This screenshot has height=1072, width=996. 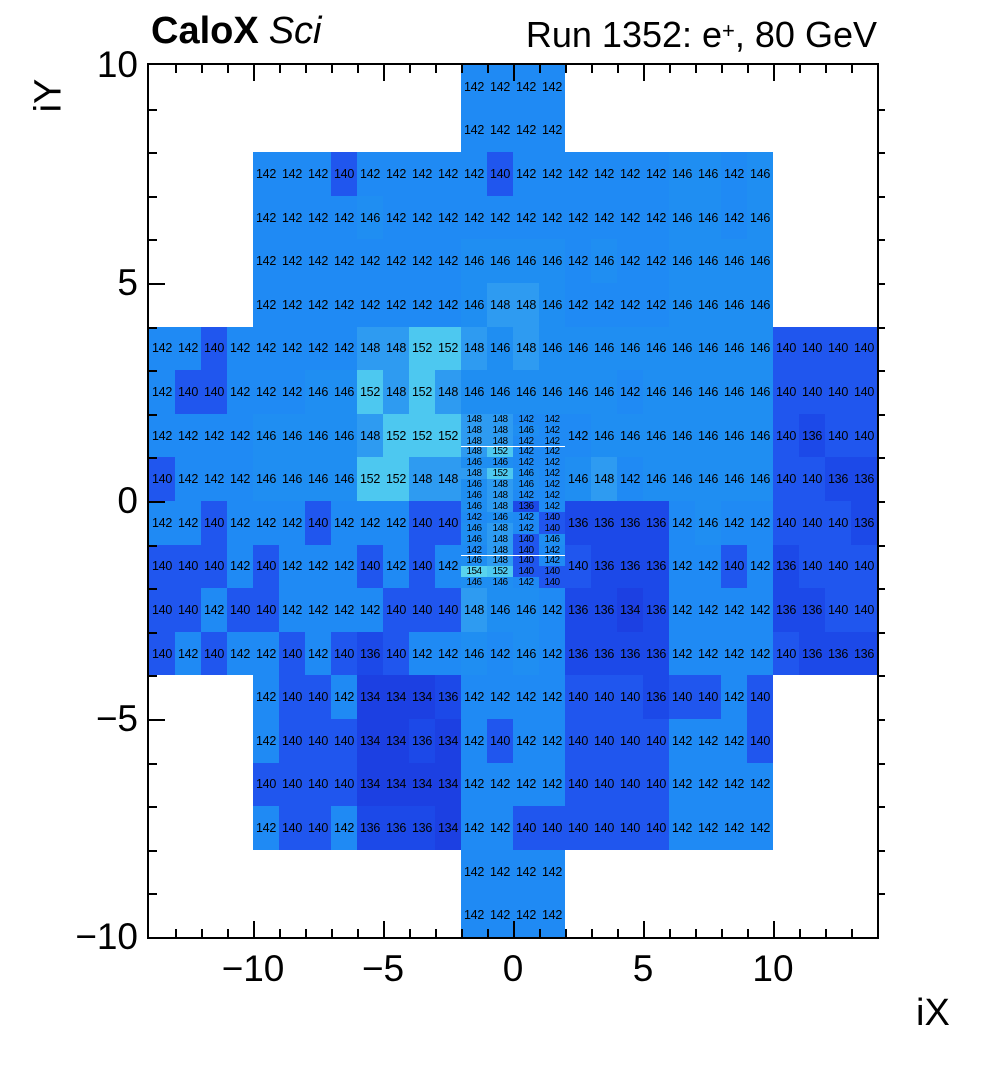 What do you see at coordinates (500, 571) in the screenshot?
I see `heatmap-fine-cell: 152` at bounding box center [500, 571].